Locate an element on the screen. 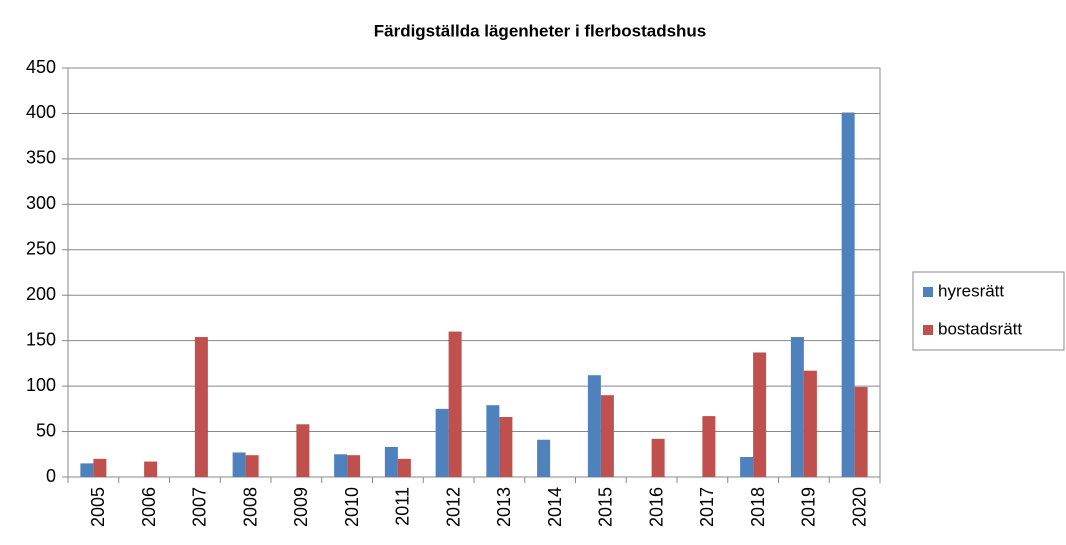 This screenshot has width=1066, height=545. x-tick-label: 2015 is located at coordinates (606, 507).